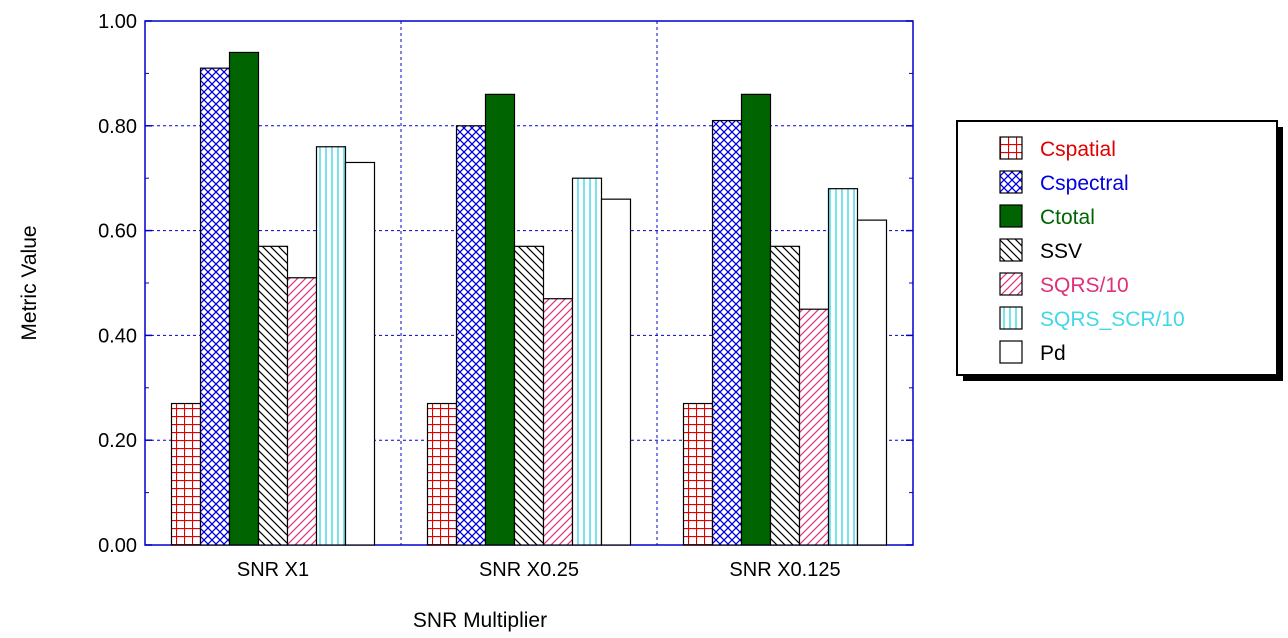  I want to click on legend-label: Pd, so click(1053, 353).